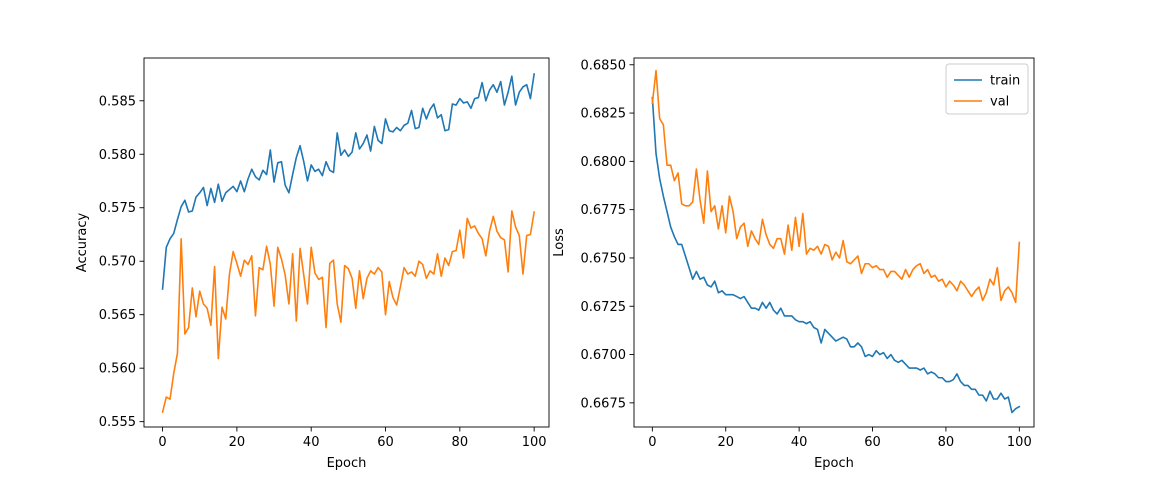 This screenshot has width=1150, height=480. Describe the element at coordinates (604, 258) in the screenshot. I see `y-tick-label: 0.6750` at that location.